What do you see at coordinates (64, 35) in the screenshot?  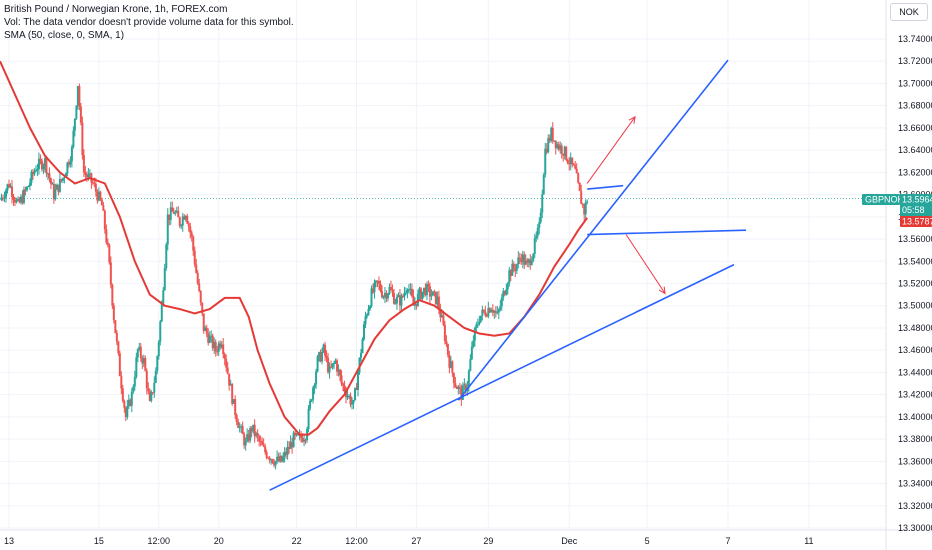 I see `legend-sma: SMA (50, close, 0, SMA, 1)` at bounding box center [64, 35].